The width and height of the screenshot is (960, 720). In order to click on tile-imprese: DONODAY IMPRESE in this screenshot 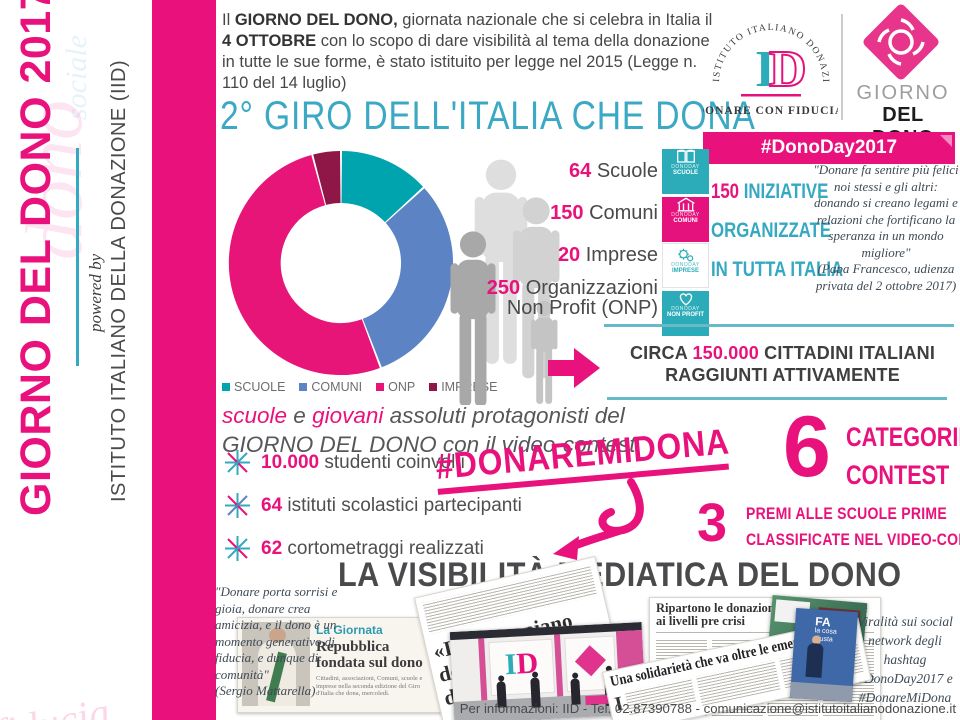, I will do `click(685, 265)`.